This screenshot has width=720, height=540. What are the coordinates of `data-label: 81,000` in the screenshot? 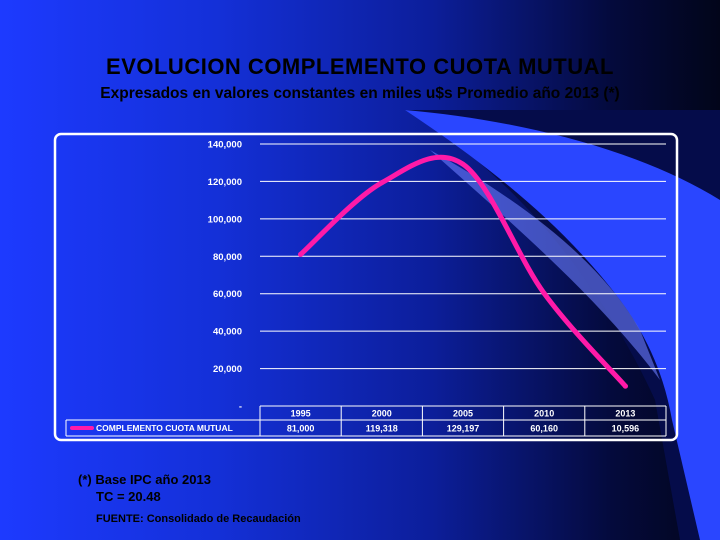 It's located at (301, 429).